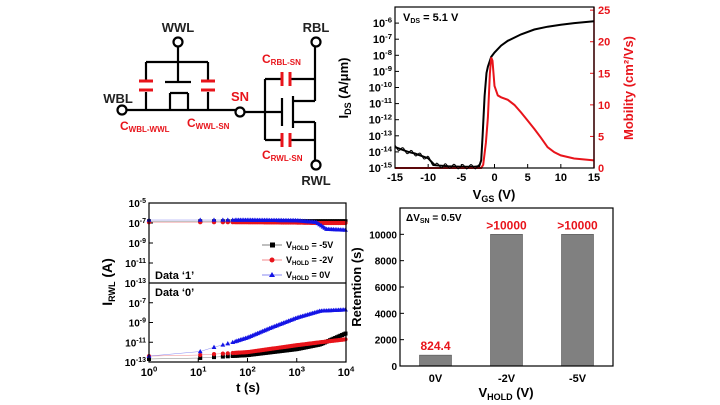  Describe the element at coordinates (528, 178) in the screenshot. I see `x-tick-label: 5` at that location.